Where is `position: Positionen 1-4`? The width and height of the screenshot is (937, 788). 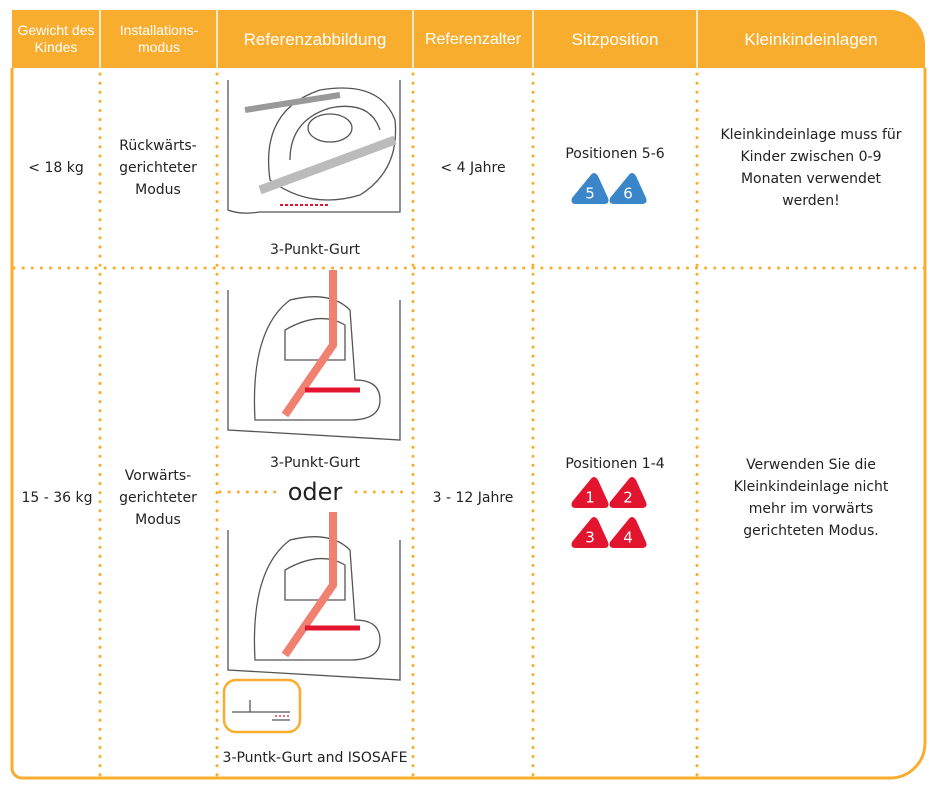 position: Positionen 1-4 is located at coordinates (615, 464).